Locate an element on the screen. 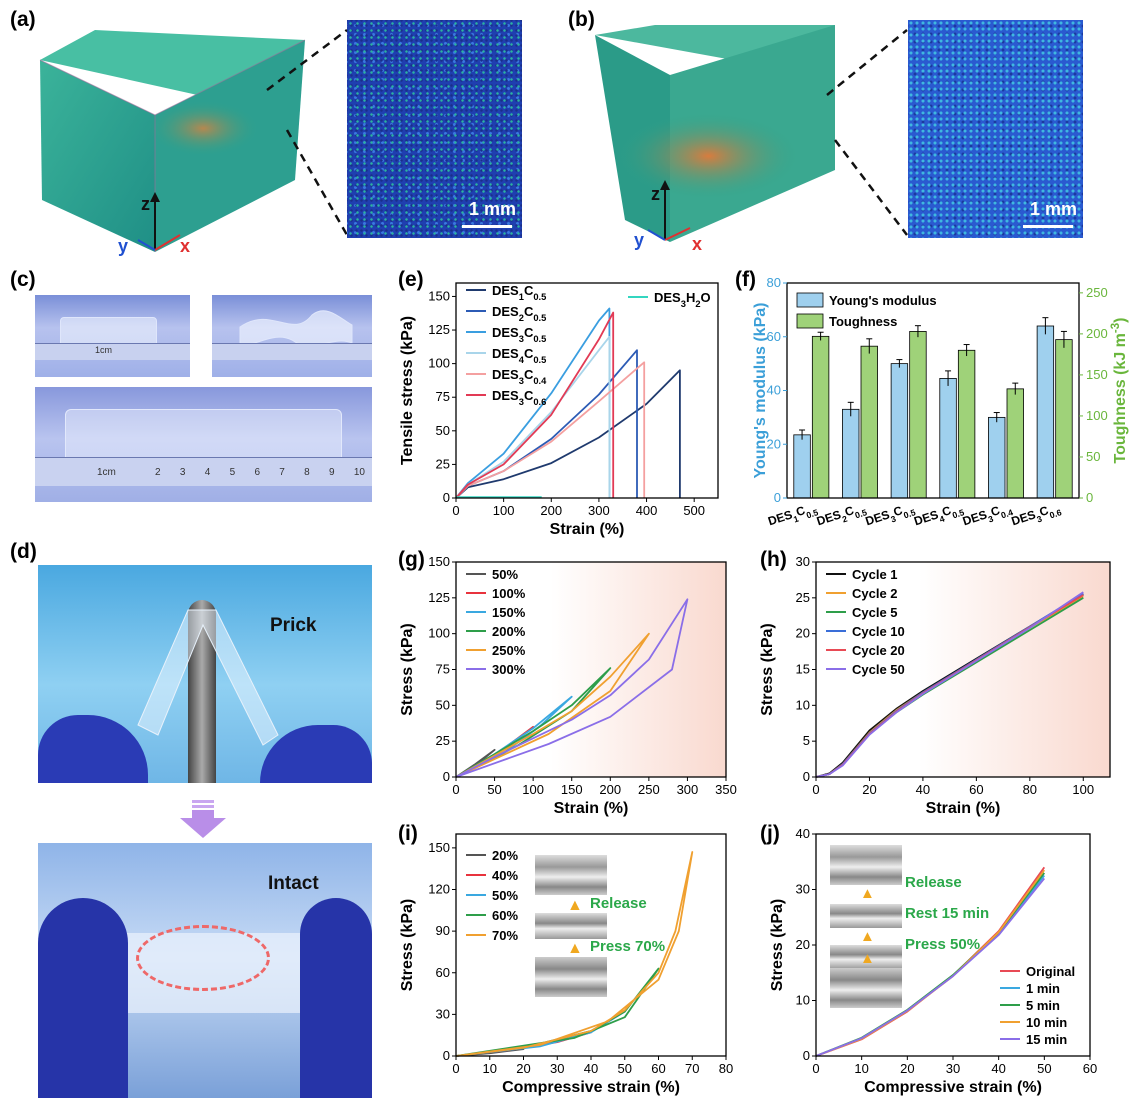 This screenshot has width=1144, height=1107. photo-d-prick: Prick is located at coordinates (205, 674).